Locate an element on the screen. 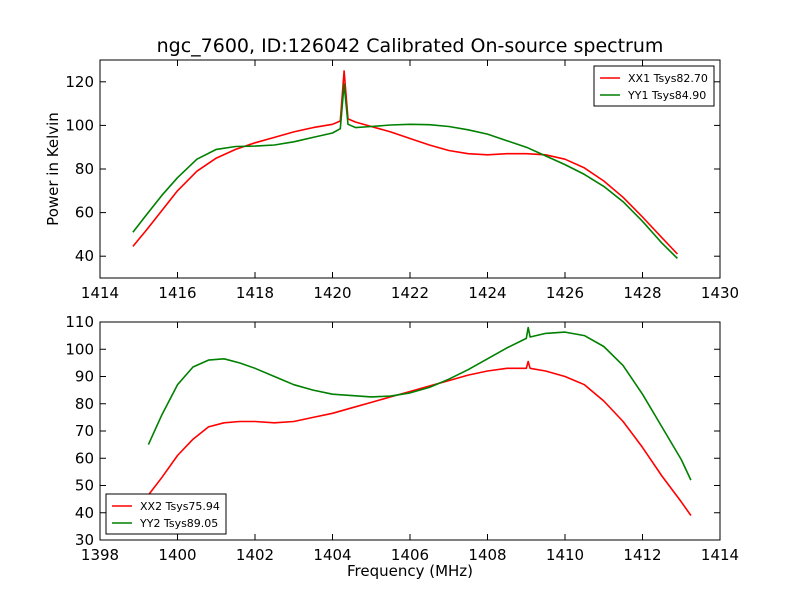  y-tick-label: 120 is located at coordinates (79, 82).